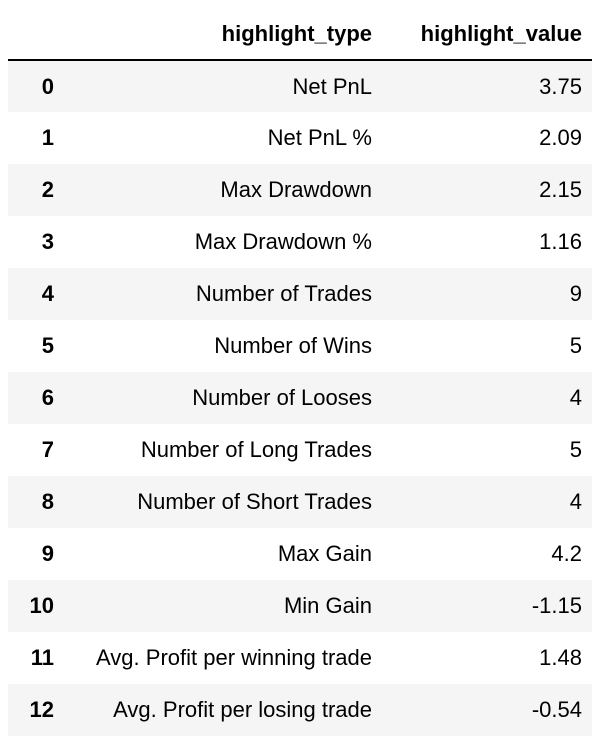 This screenshot has height=741, width=592. What do you see at coordinates (283, 241) in the screenshot?
I see `highlight-type-cell: Max Drawdown %` at bounding box center [283, 241].